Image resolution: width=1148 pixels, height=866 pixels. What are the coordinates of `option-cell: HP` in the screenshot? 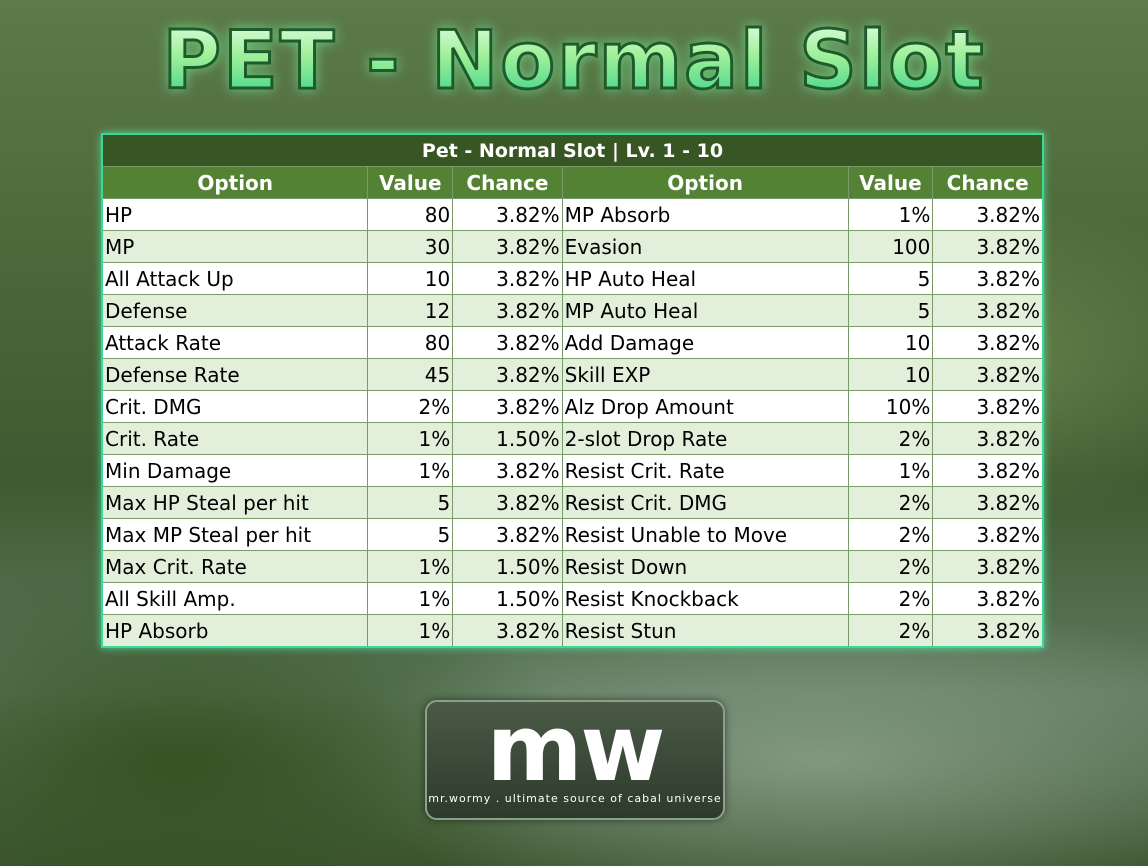 It's located at (235, 214).